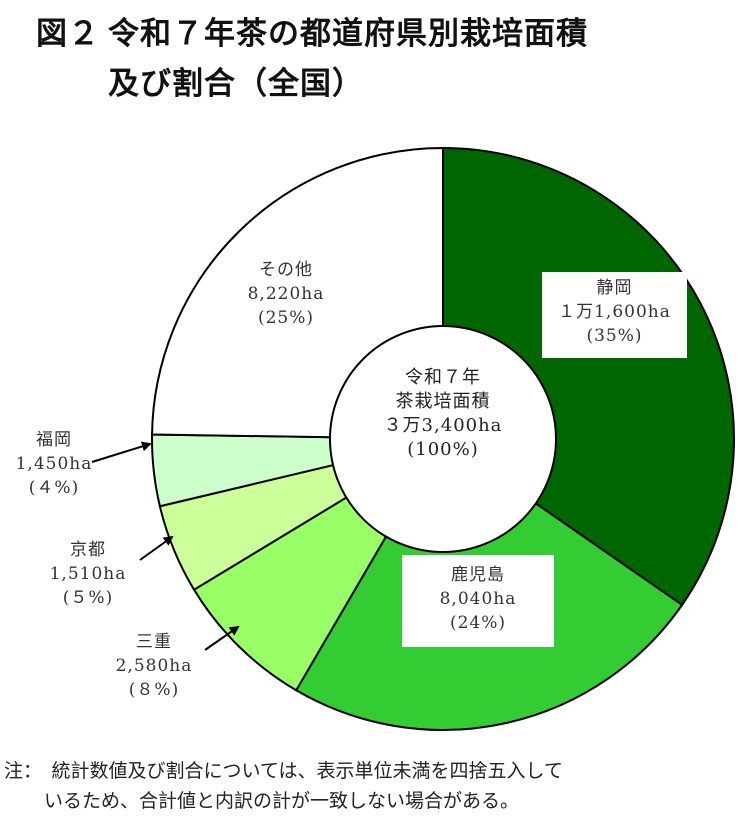  Describe the element at coordinates (348, 34) in the screenshot. I see `chart-title-line1: 令和７年茶の都道府県別栽培面積` at that location.